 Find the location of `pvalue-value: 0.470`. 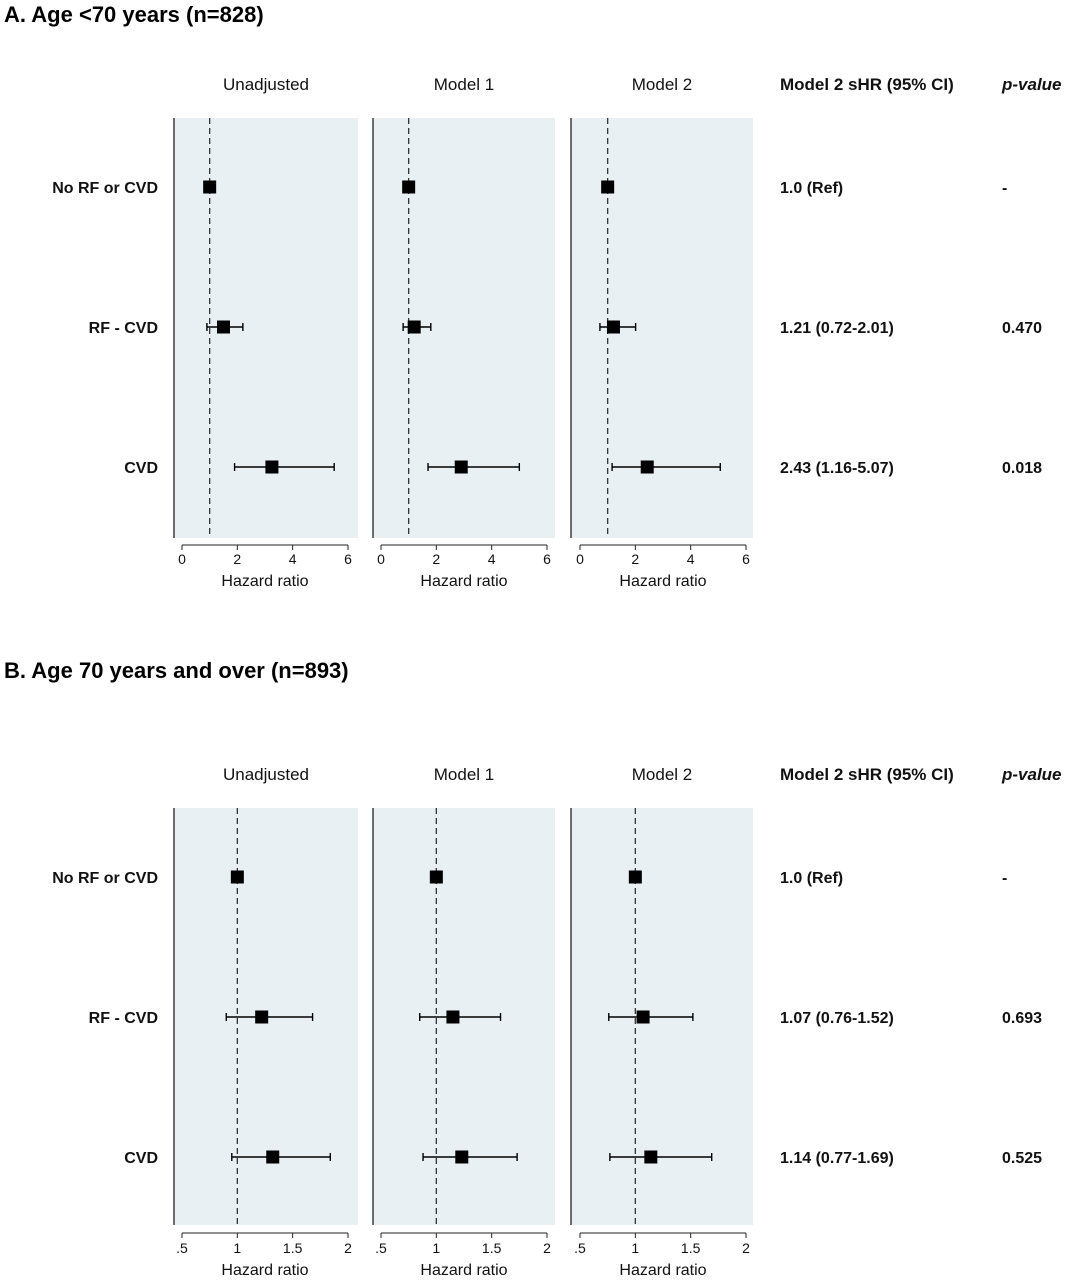

pvalue-value: 0.470 is located at coordinates (1022, 328).